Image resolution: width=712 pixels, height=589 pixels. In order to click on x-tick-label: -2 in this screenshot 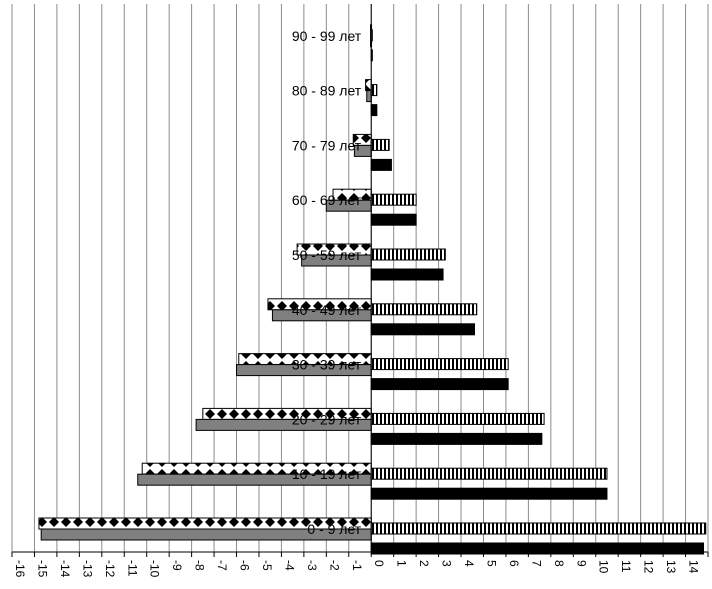, I will do `click(334, 565)`.